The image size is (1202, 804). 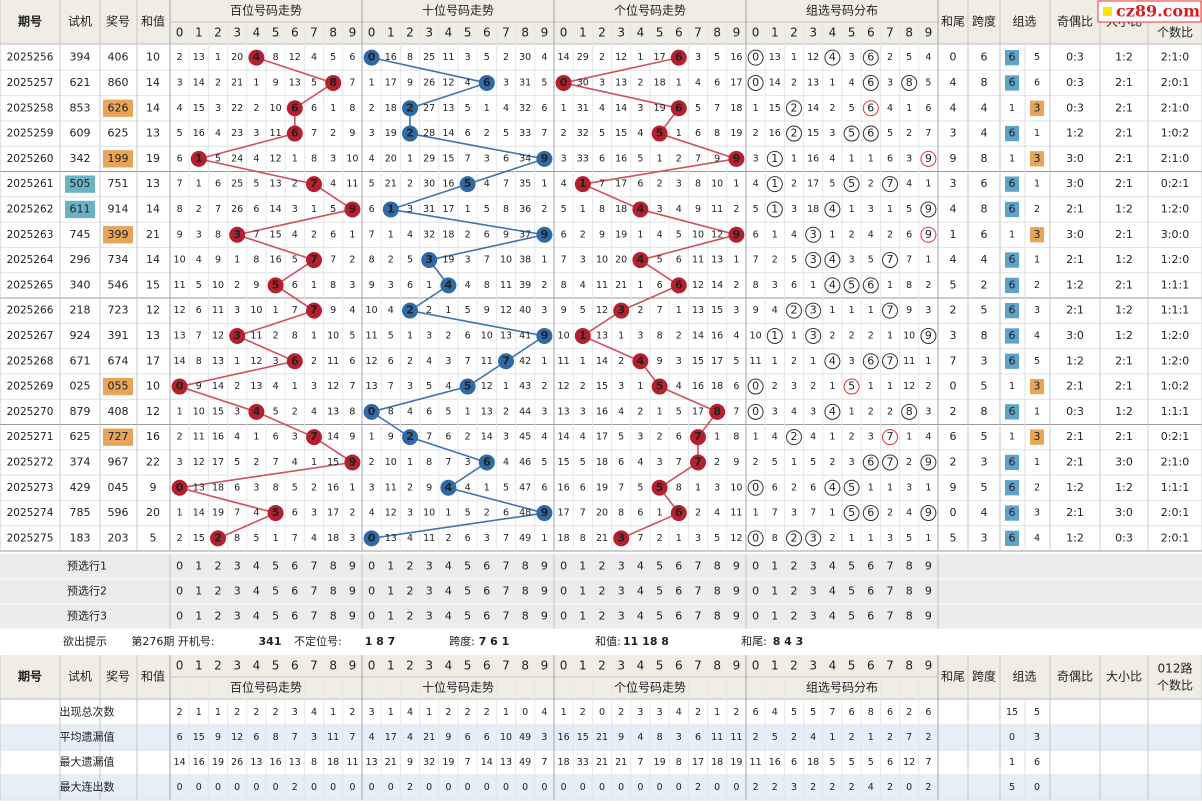 I want to click on award-number: 674, so click(x=118, y=360).